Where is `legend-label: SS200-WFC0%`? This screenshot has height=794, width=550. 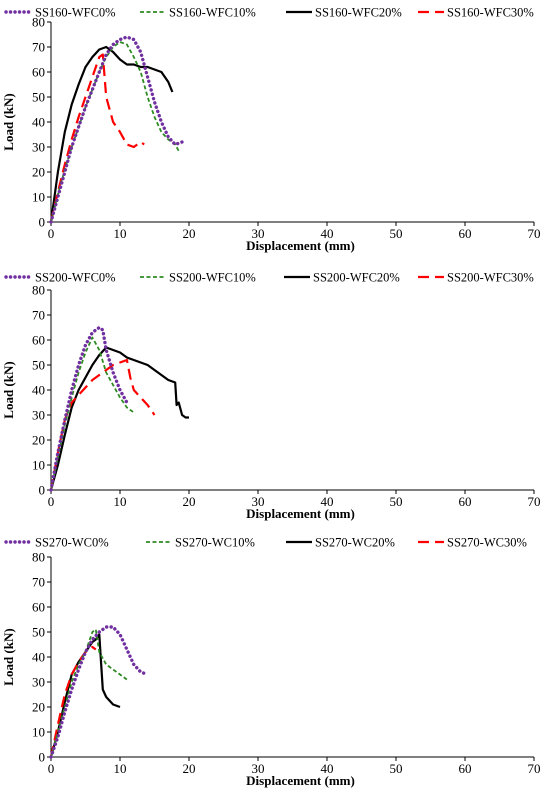 legend-label: SS200-WFC0% is located at coordinates (75, 278).